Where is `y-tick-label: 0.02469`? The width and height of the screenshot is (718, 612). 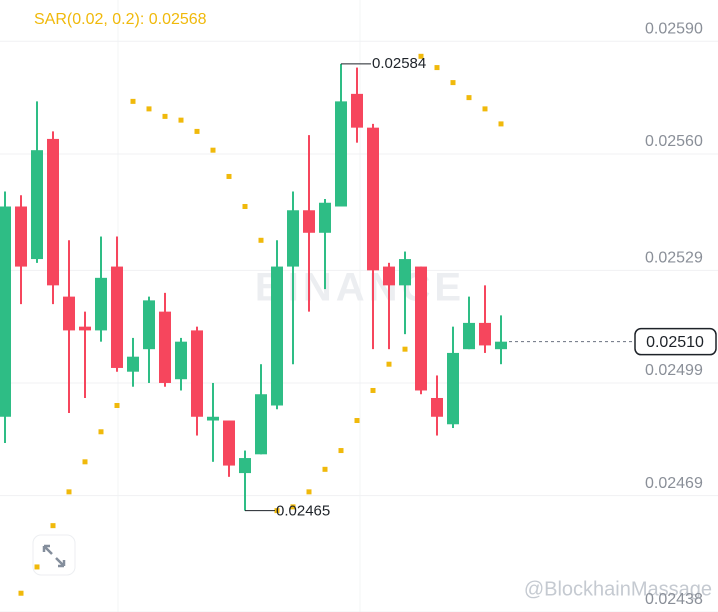
y-tick-label: 0.02469 is located at coordinates (674, 483).